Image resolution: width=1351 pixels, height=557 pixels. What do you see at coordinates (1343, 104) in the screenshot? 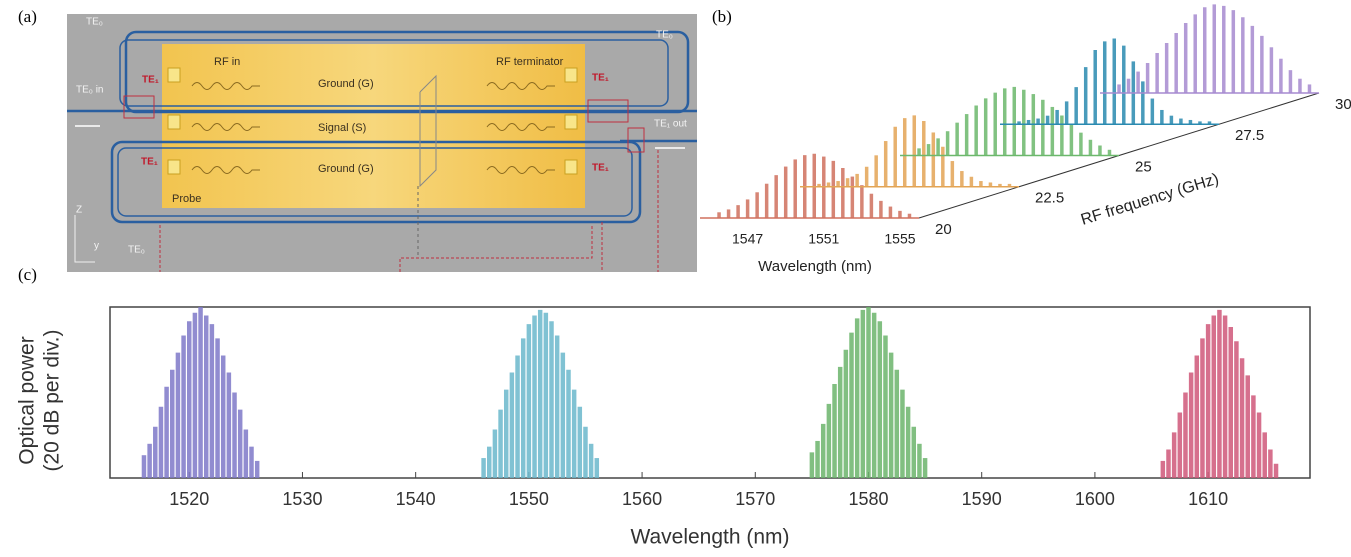
I see `z-tick-label: 30` at bounding box center [1343, 104].